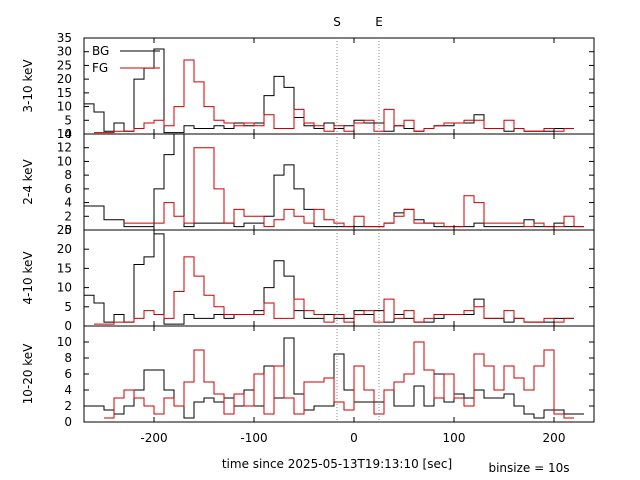  Describe the element at coordinates (337, 464) in the screenshot. I see `x-axis-label: time since 2025-05-13T19:13:10 [sec]` at that location.